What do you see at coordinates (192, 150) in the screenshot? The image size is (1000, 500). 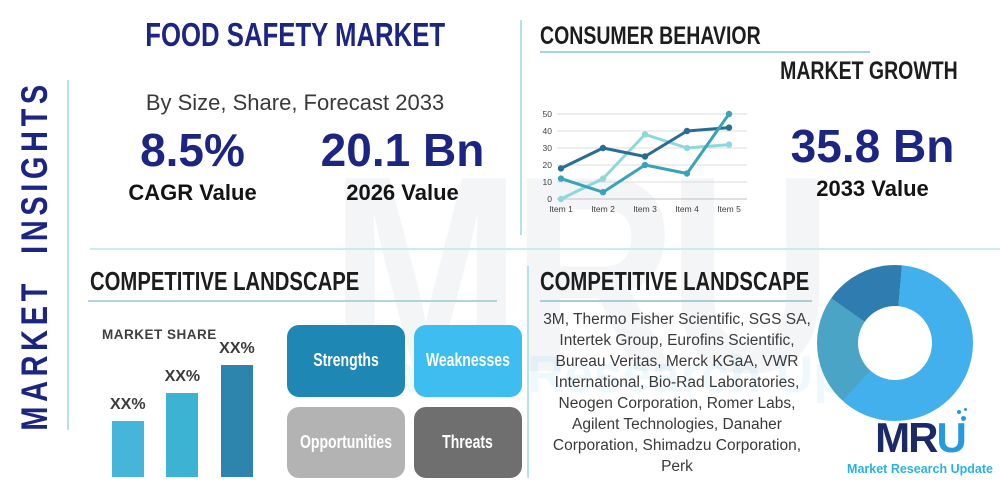 I see `stat-cagr-value: 8.5%` at bounding box center [192, 150].